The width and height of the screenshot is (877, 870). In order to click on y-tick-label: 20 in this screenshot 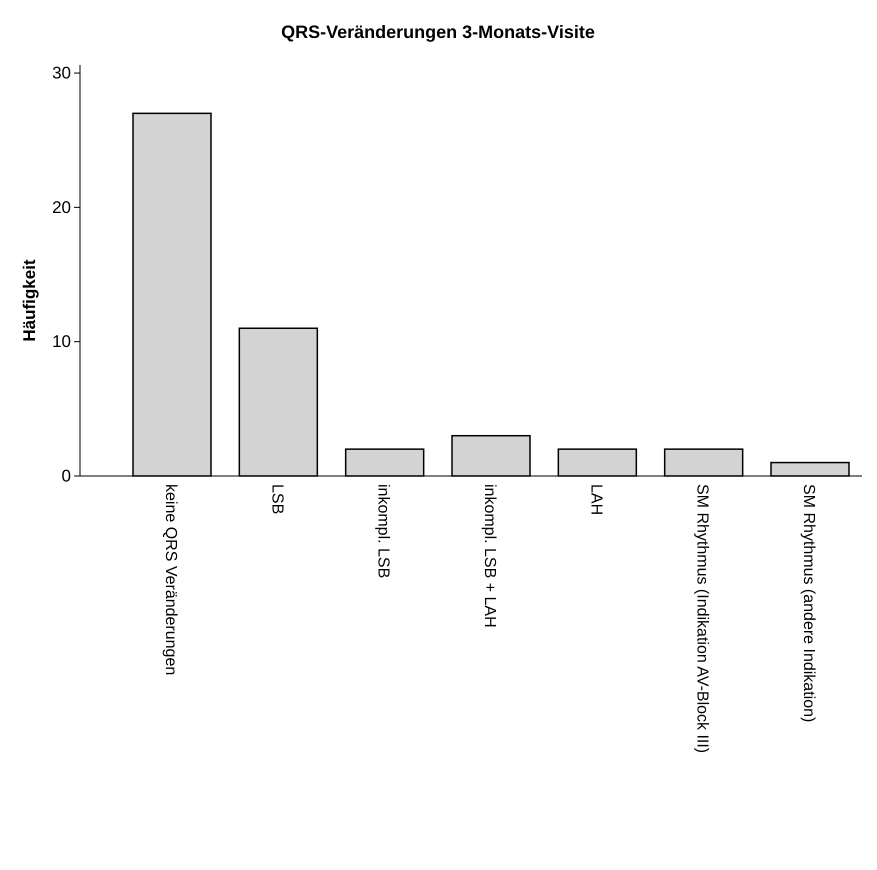, I will do `click(61, 207)`.